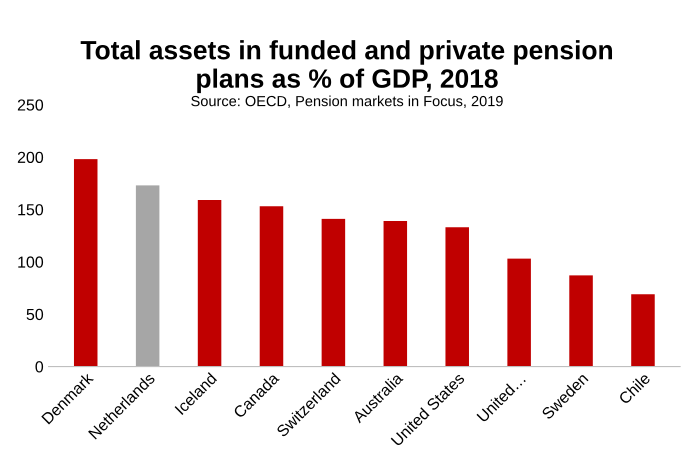 The width and height of the screenshot is (694, 476). What do you see at coordinates (35, 314) in the screenshot?
I see `y-tick-label: 50` at bounding box center [35, 314].